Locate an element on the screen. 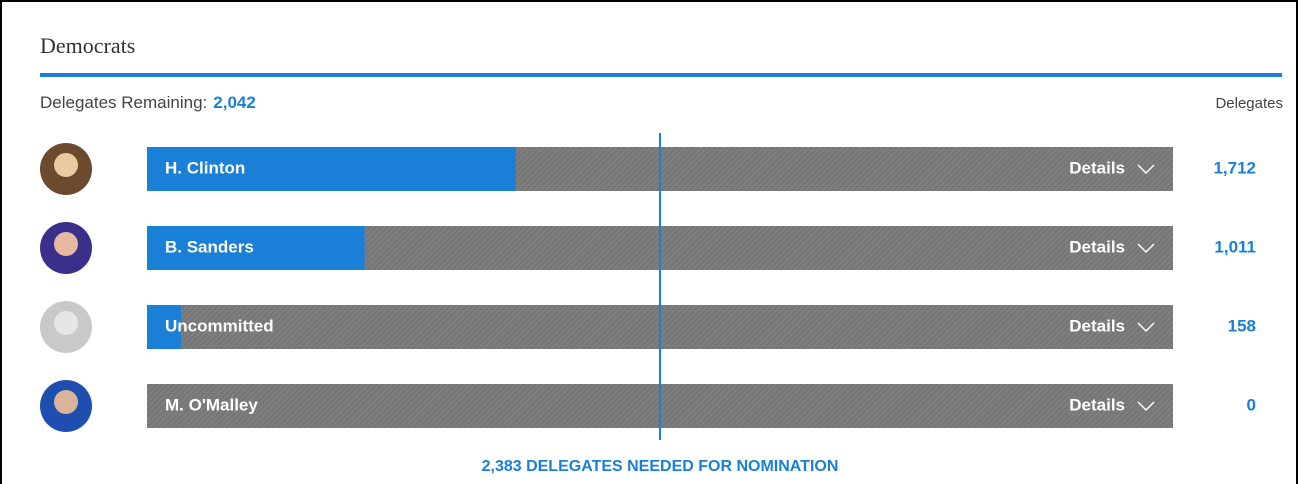  candidate-name: Uncommitted is located at coordinates (219, 325).